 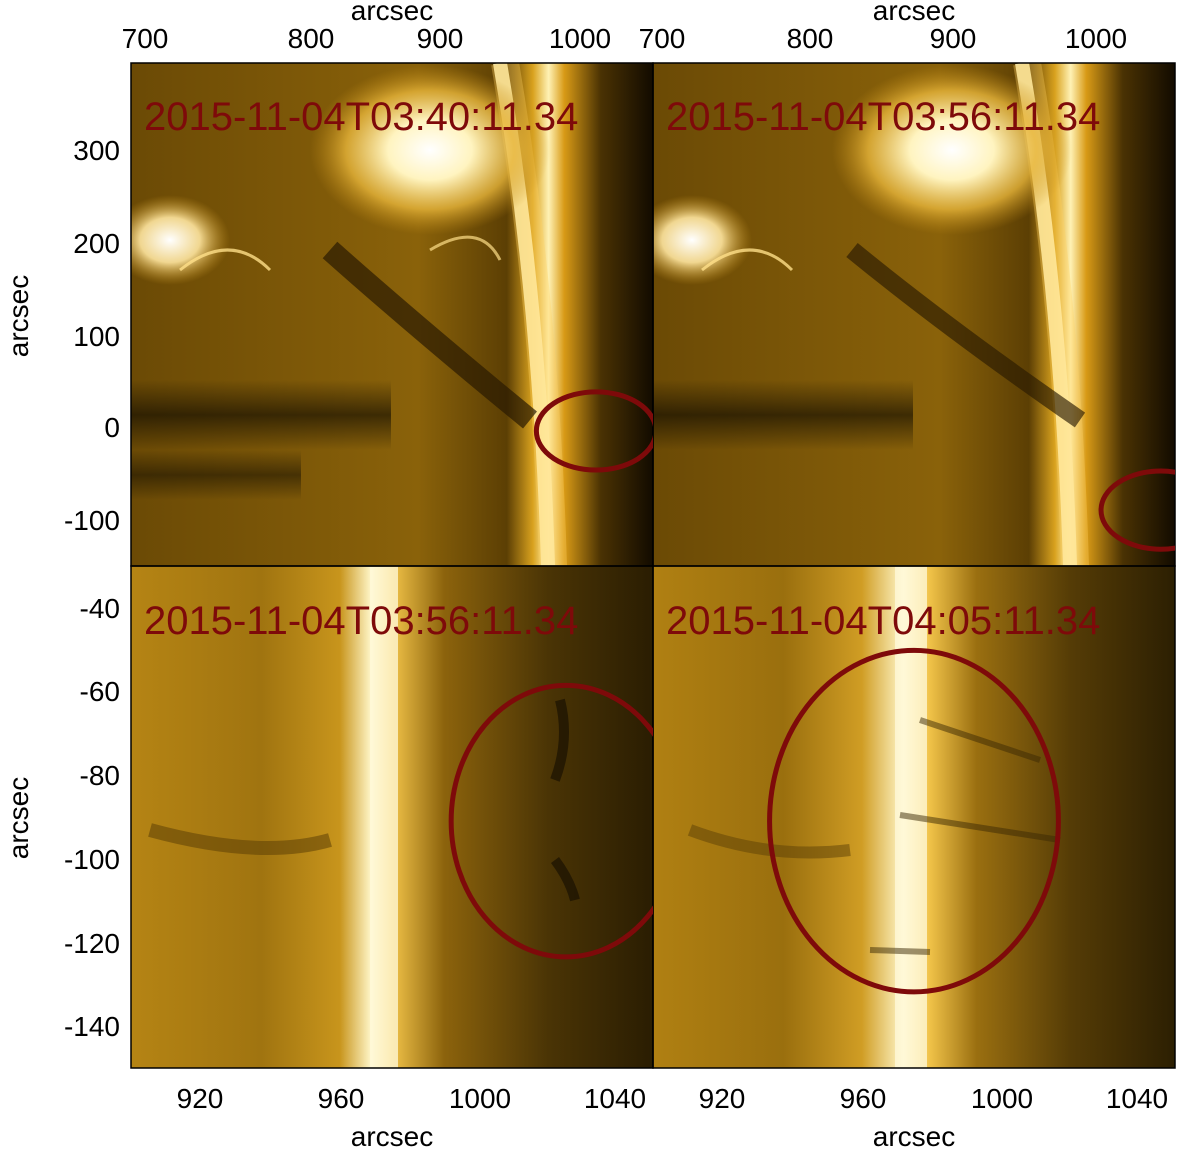 I want to click on left-axis-ticks-top: 300 200 100 0 -100, so click(x=92, y=335).